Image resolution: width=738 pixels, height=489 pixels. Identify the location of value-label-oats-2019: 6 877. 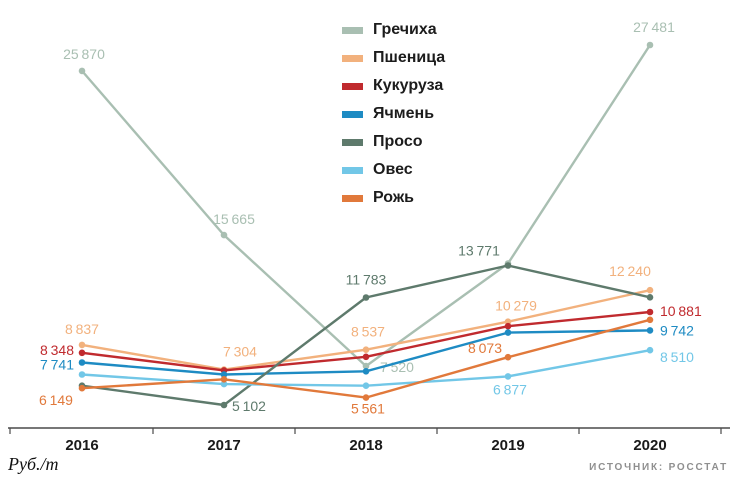
(510, 389).